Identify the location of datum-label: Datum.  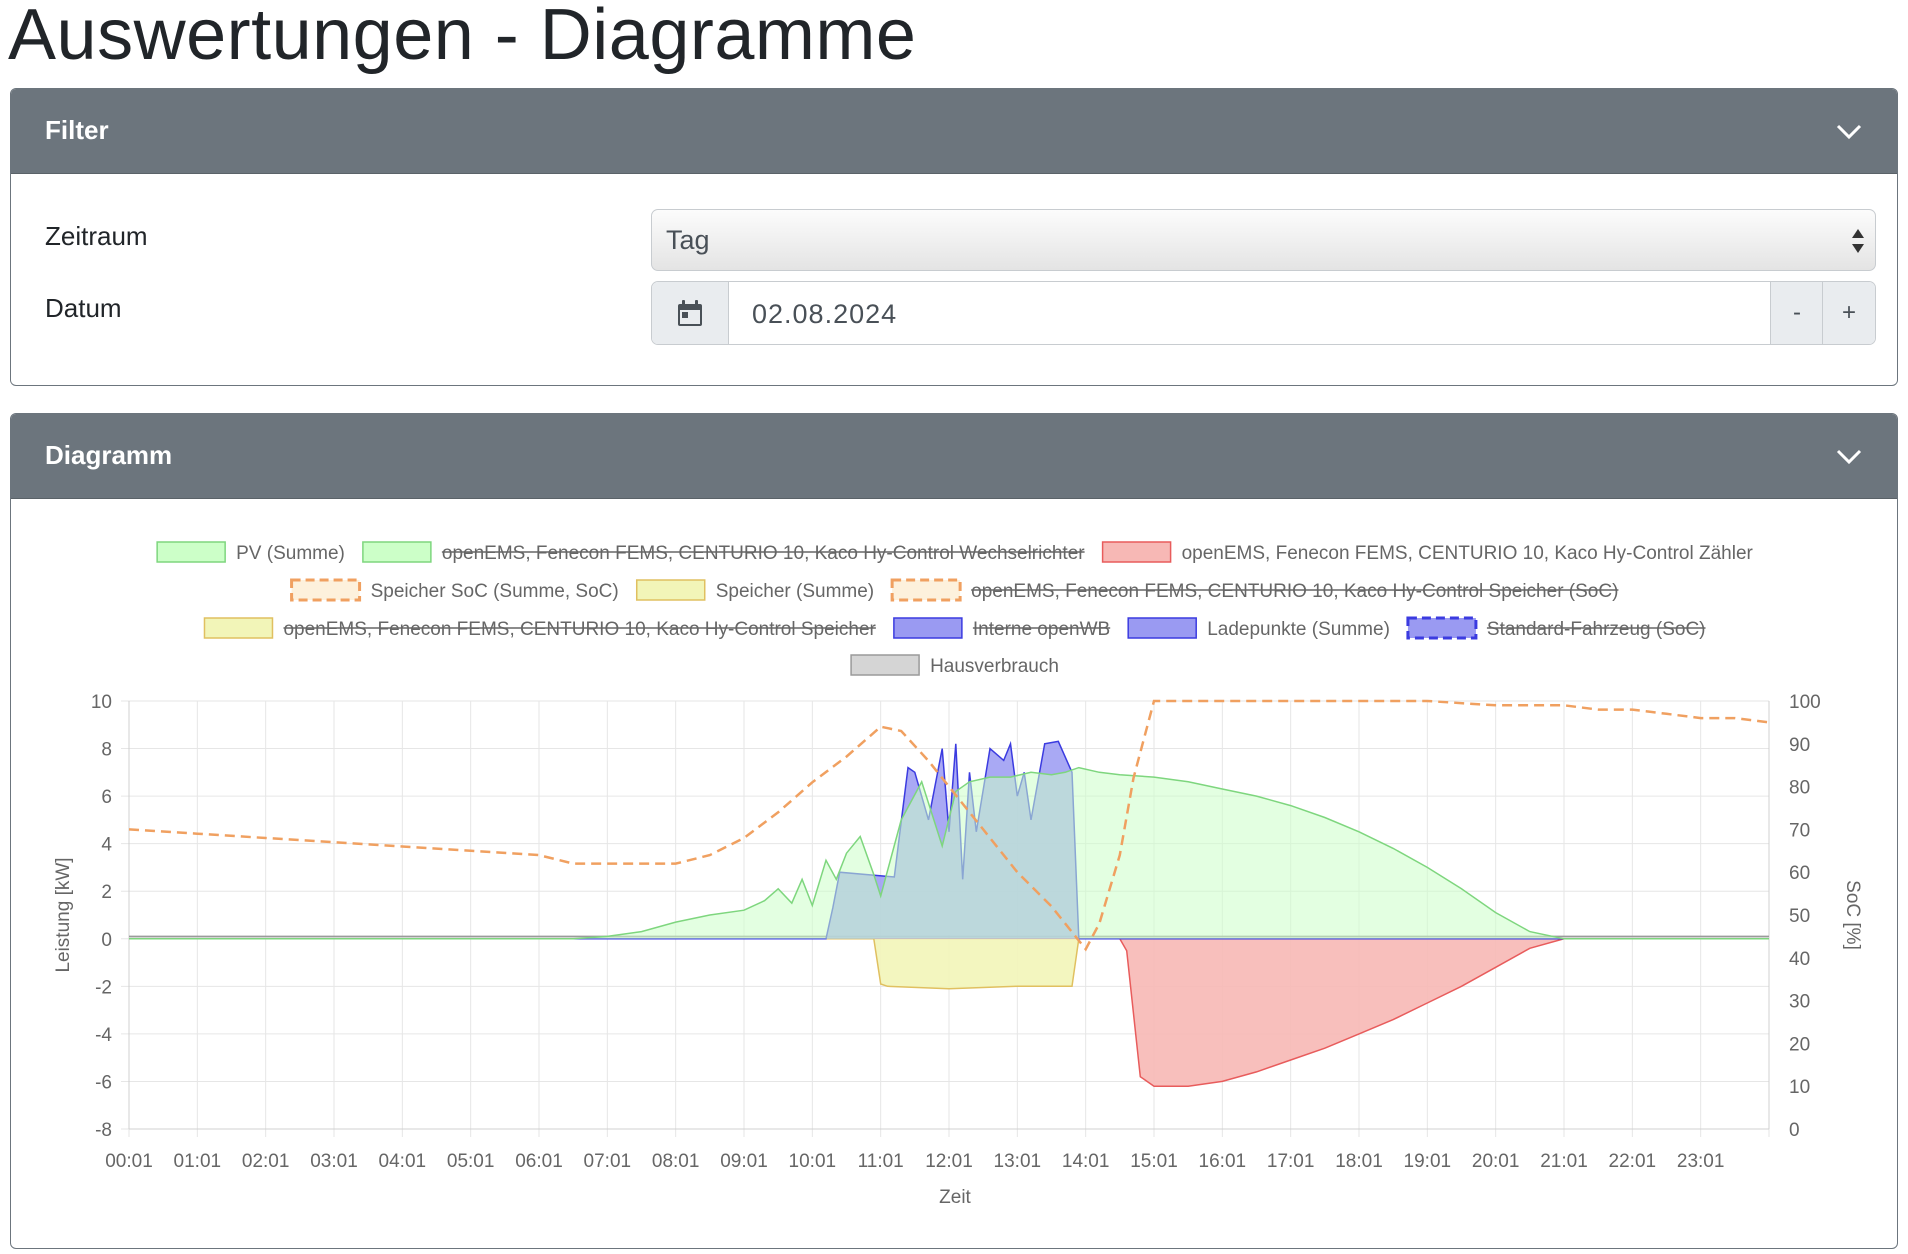
(83, 308).